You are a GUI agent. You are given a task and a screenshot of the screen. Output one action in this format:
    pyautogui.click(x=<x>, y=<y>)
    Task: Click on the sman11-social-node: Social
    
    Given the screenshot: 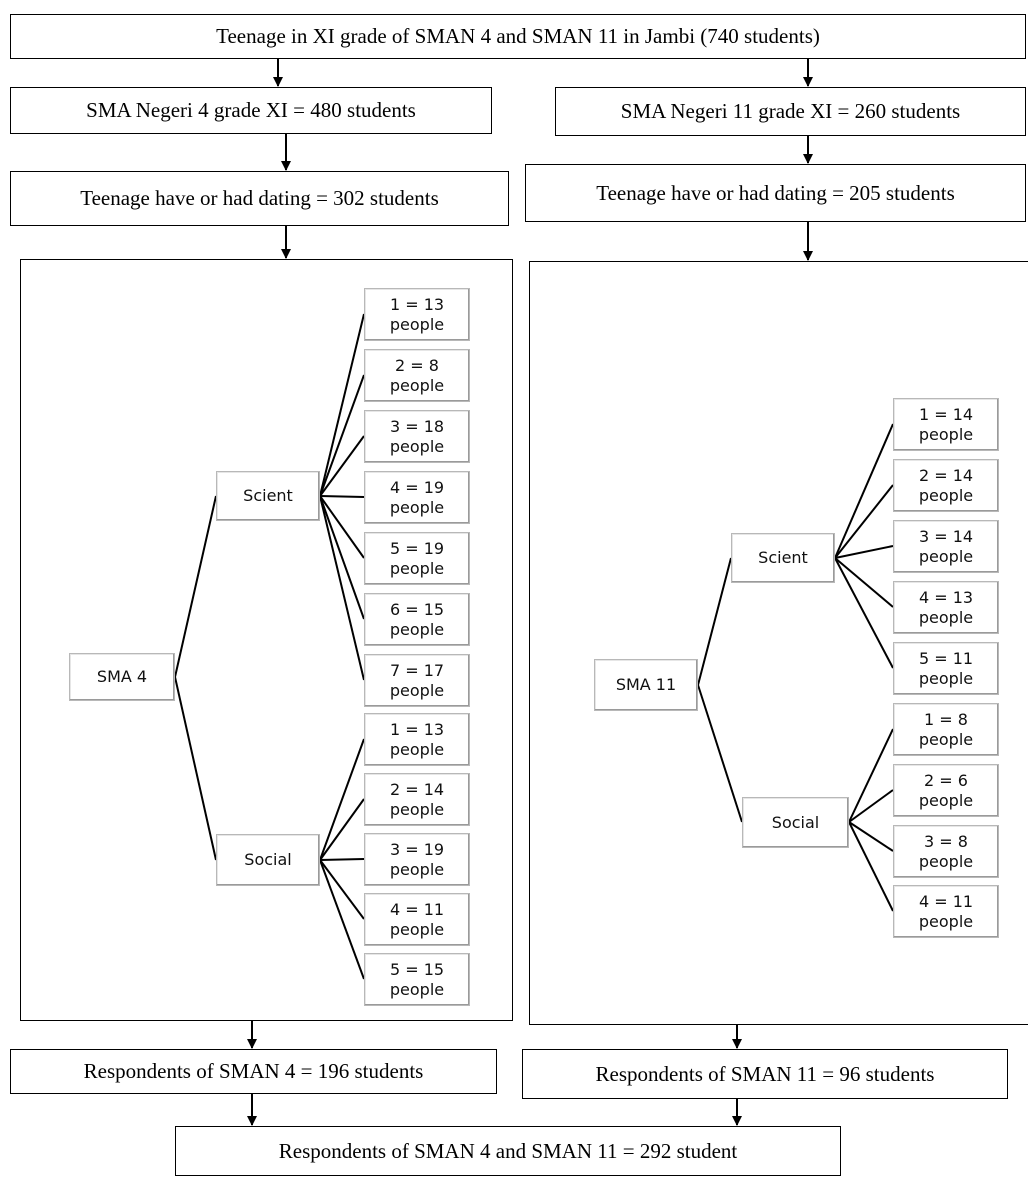 What is the action you would take?
    pyautogui.click(x=795, y=822)
    